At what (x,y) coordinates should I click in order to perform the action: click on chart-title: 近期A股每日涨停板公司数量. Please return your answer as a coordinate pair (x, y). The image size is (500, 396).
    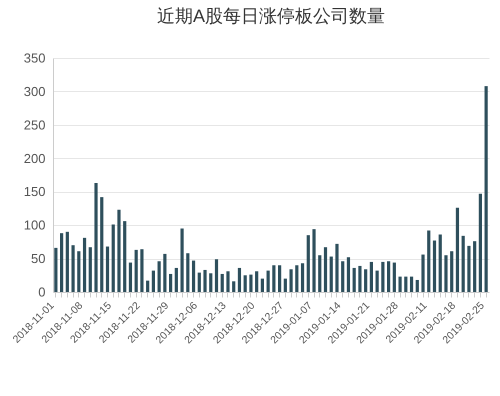
    Looking at the image, I should click on (271, 16).